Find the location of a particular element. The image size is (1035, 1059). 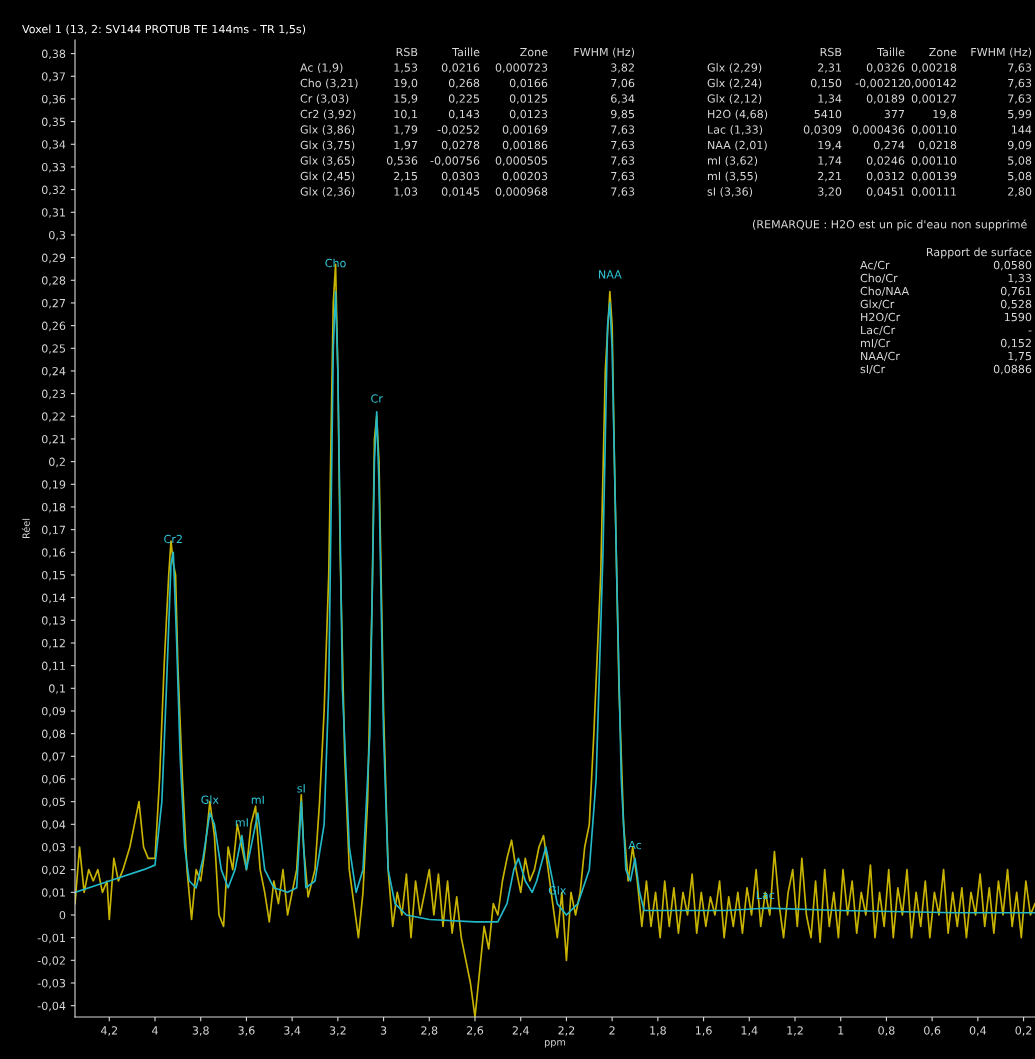

annotation: 0,0218 is located at coordinates (937, 145).